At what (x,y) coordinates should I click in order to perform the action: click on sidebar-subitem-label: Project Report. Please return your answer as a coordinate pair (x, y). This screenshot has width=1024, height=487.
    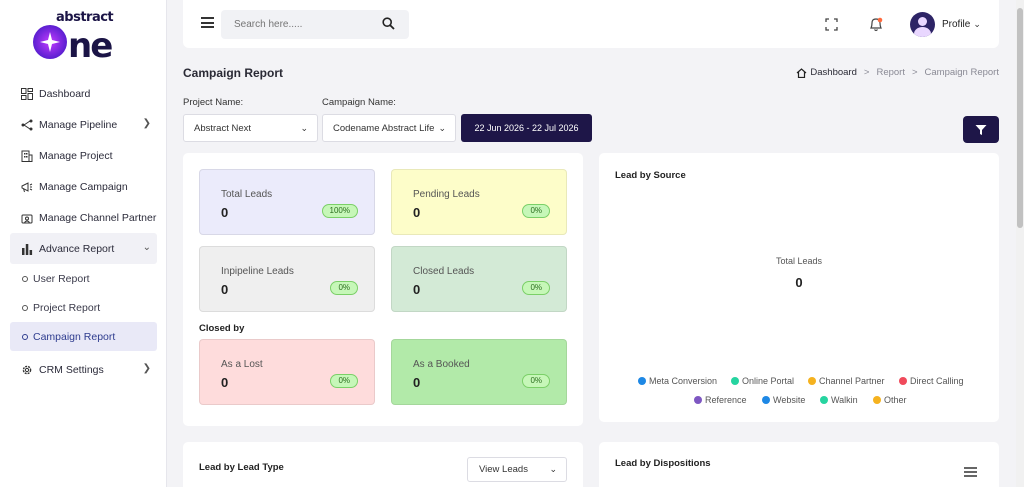
    Looking at the image, I should click on (67, 307).